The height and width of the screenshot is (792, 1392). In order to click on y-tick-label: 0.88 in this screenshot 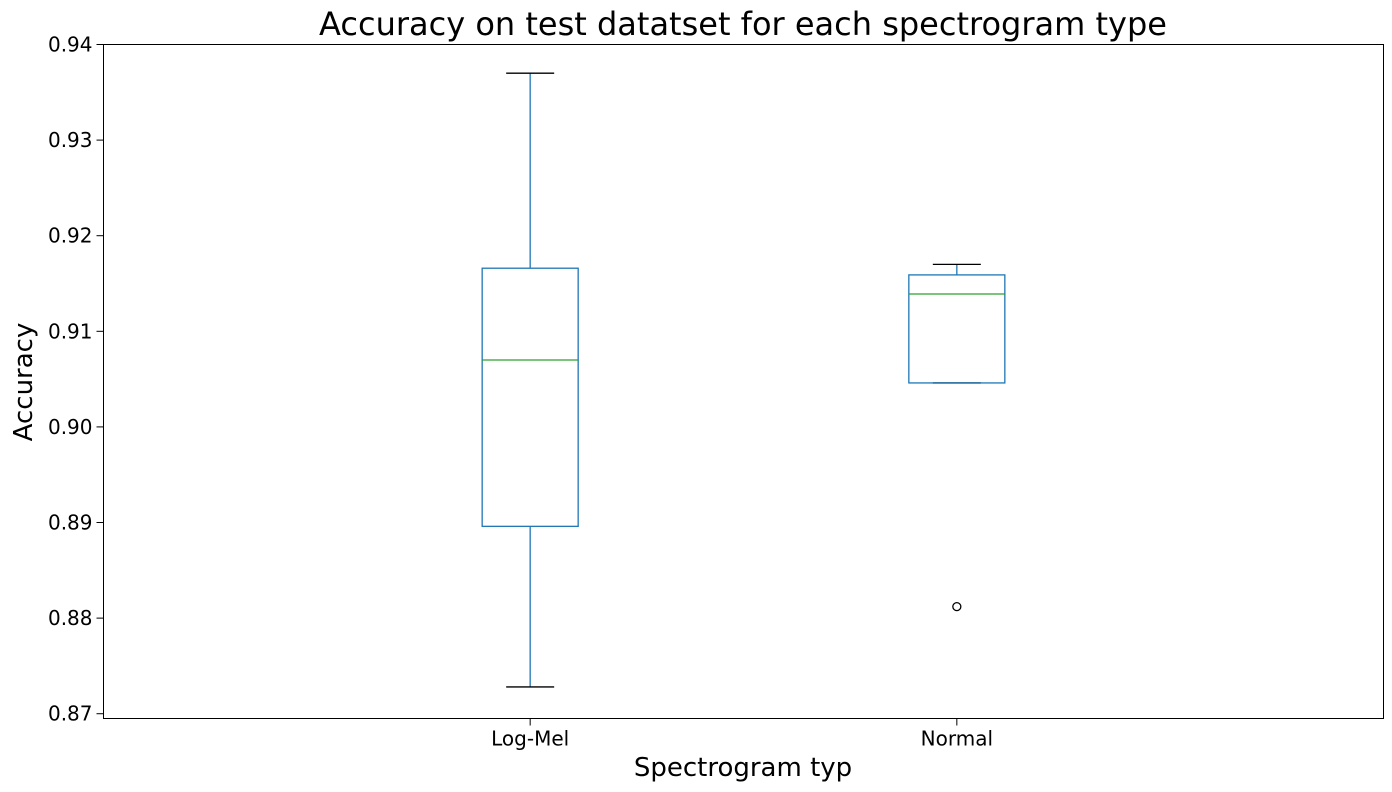, I will do `click(70, 618)`.